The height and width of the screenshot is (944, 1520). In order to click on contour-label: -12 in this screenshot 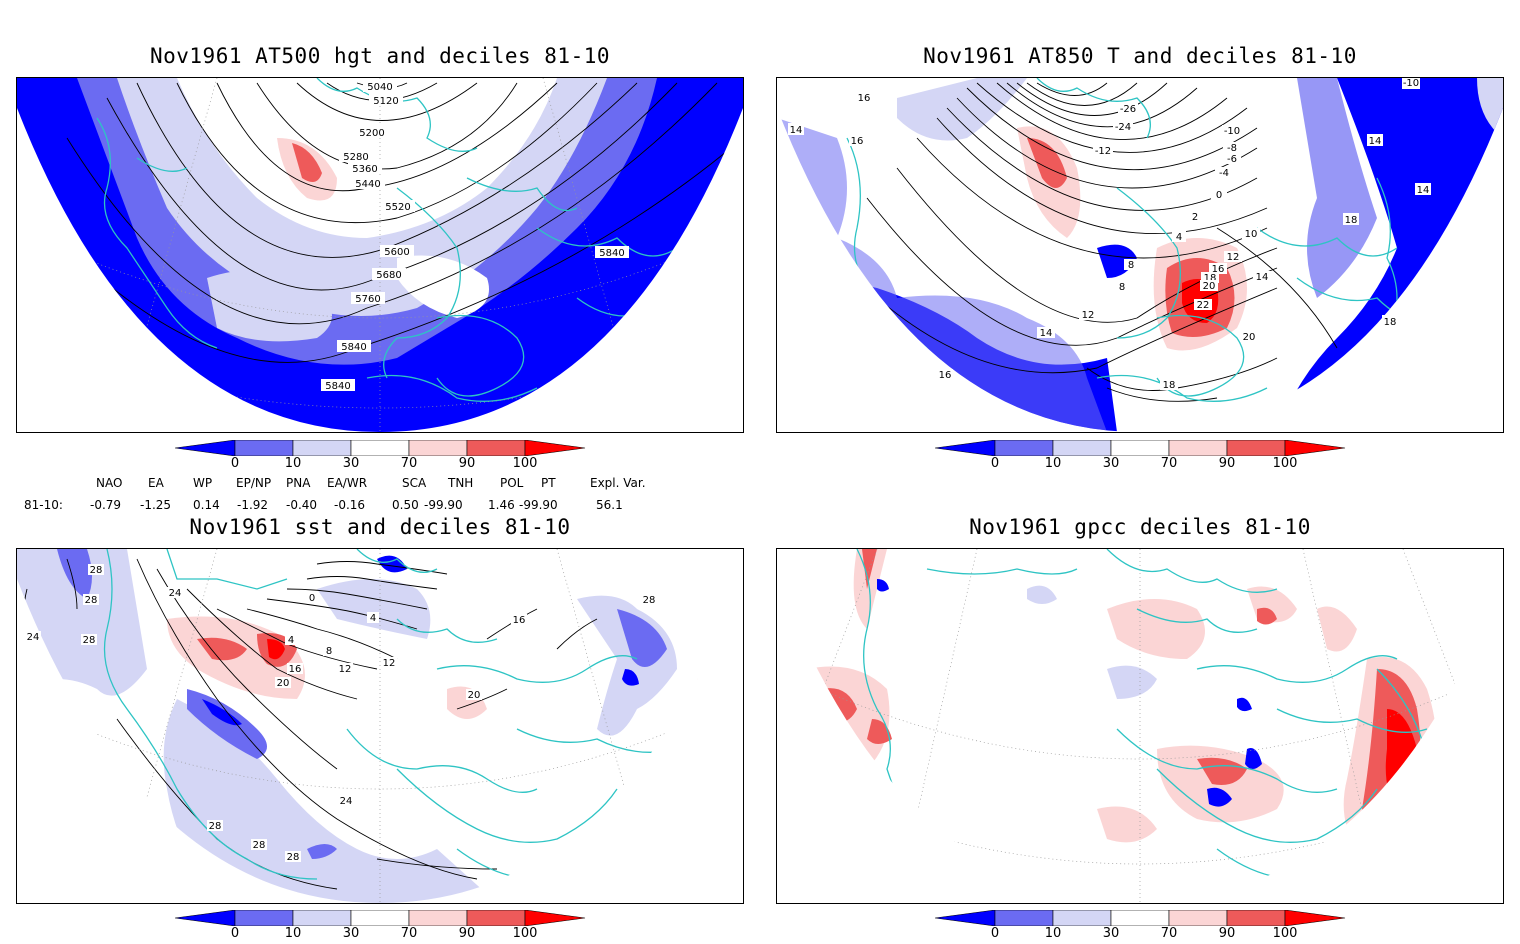, I will do `click(1103, 151)`.